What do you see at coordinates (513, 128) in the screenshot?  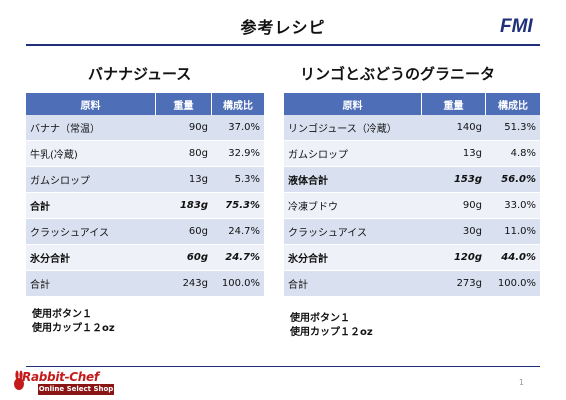 I see `ratio-cell: 51.3%` at bounding box center [513, 128].